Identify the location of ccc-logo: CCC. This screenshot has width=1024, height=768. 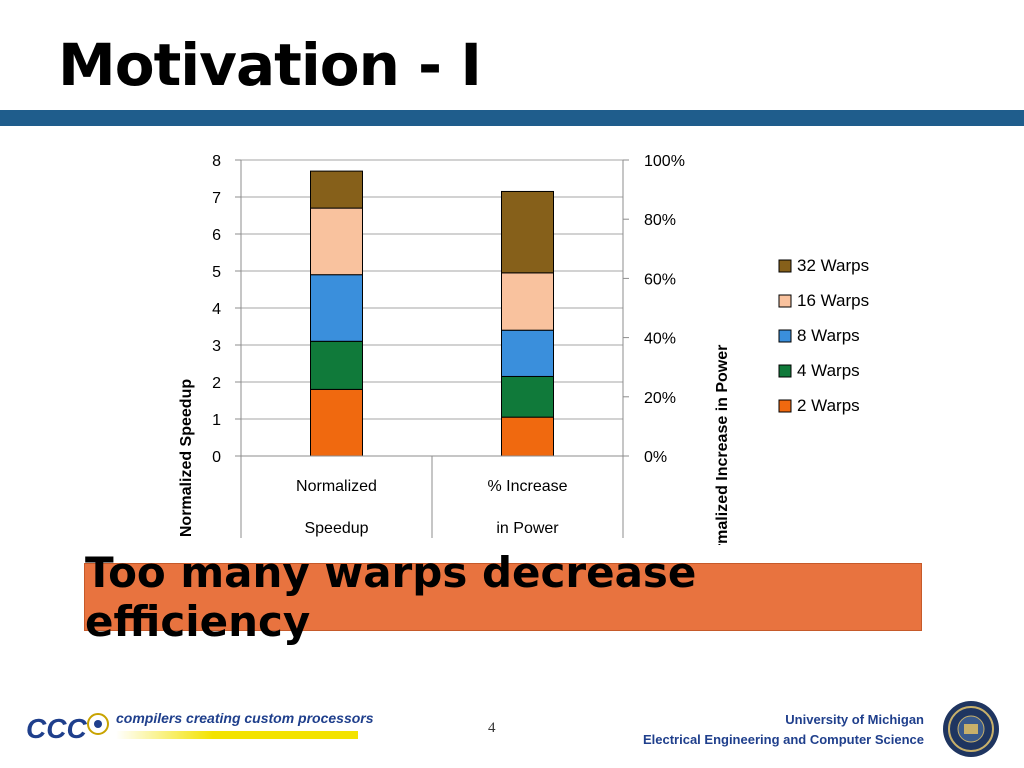
(67, 728).